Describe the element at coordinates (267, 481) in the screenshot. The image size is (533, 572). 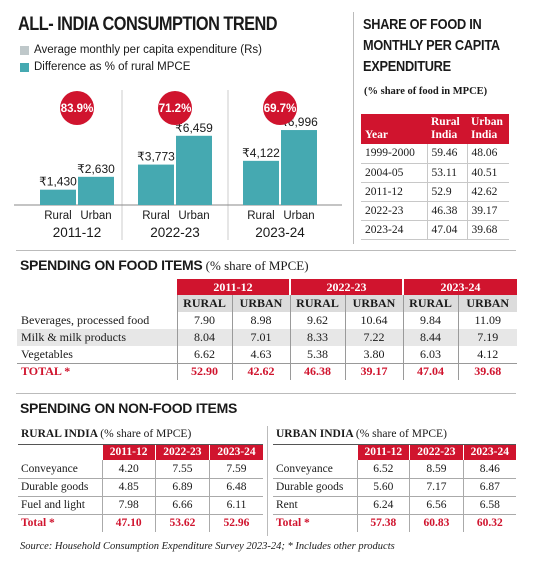
I see `nonfood-divider` at that location.